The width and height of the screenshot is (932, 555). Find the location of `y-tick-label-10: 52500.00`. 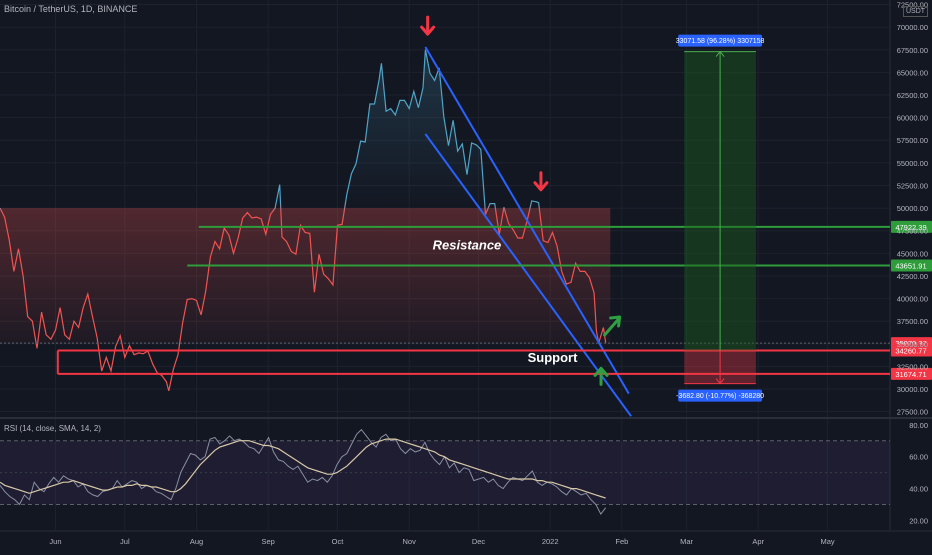

y-tick-label-10: 52500.00 is located at coordinates (912, 185).